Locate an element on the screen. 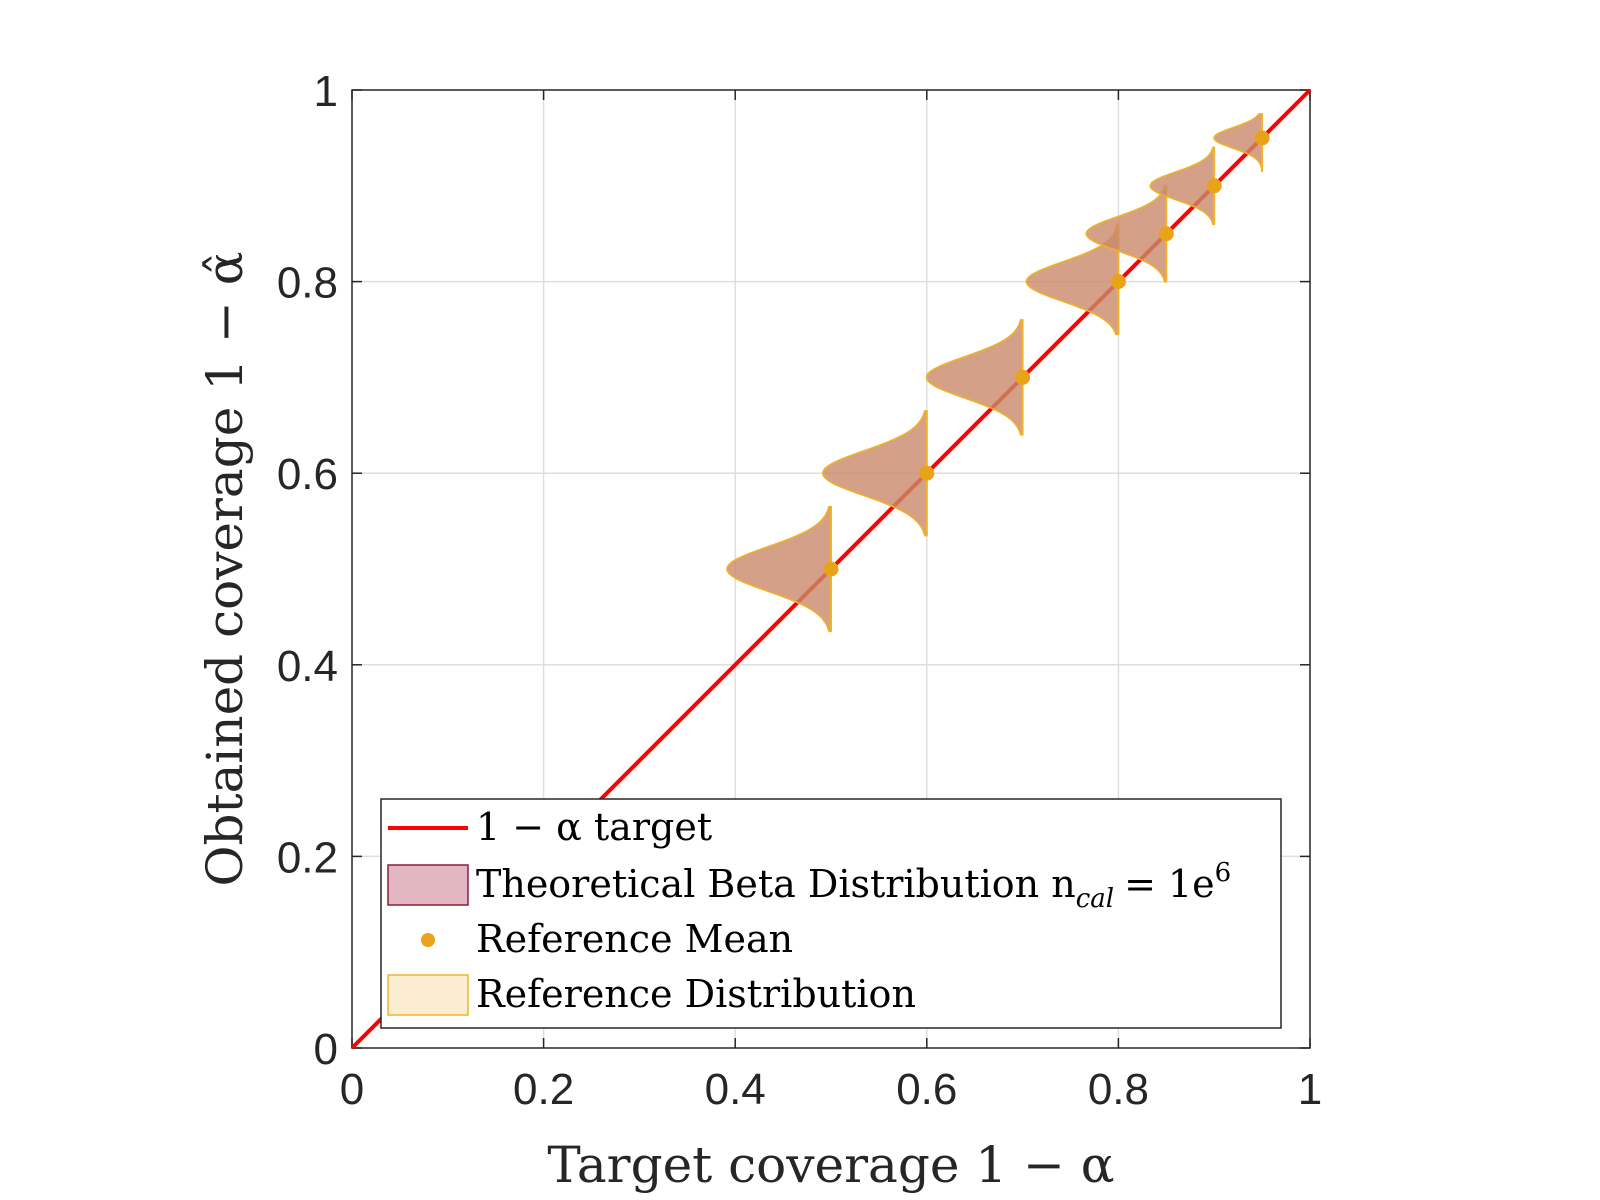  y-tick-label: 0.2 is located at coordinates (307, 857).